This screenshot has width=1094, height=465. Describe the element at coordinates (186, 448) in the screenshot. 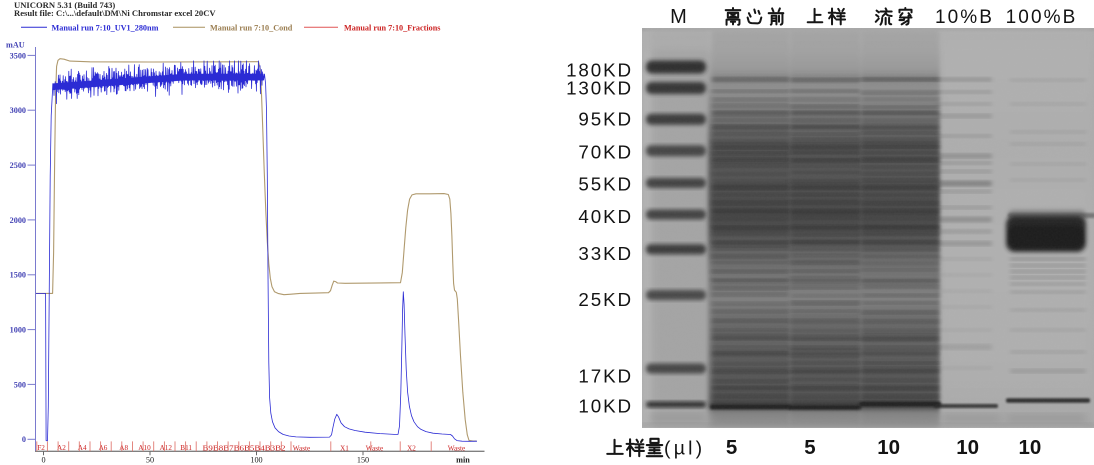

I see `svg-text: B11` at that location.